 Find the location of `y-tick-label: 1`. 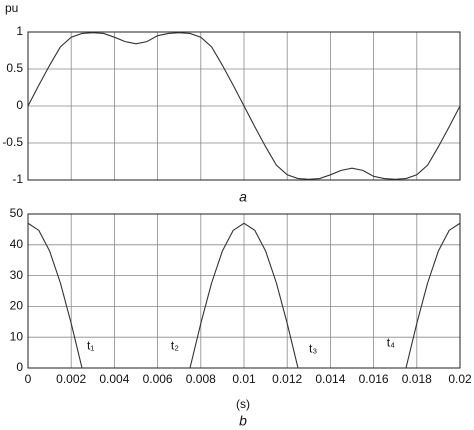

y-tick-label: 1 is located at coordinates (19, 31).